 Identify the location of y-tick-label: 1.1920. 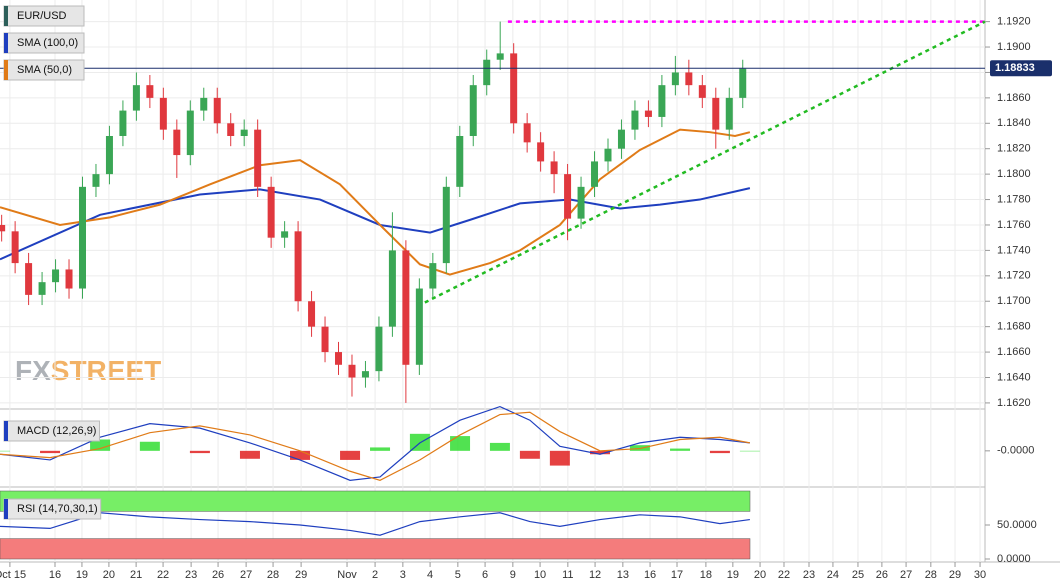
(1014, 22).